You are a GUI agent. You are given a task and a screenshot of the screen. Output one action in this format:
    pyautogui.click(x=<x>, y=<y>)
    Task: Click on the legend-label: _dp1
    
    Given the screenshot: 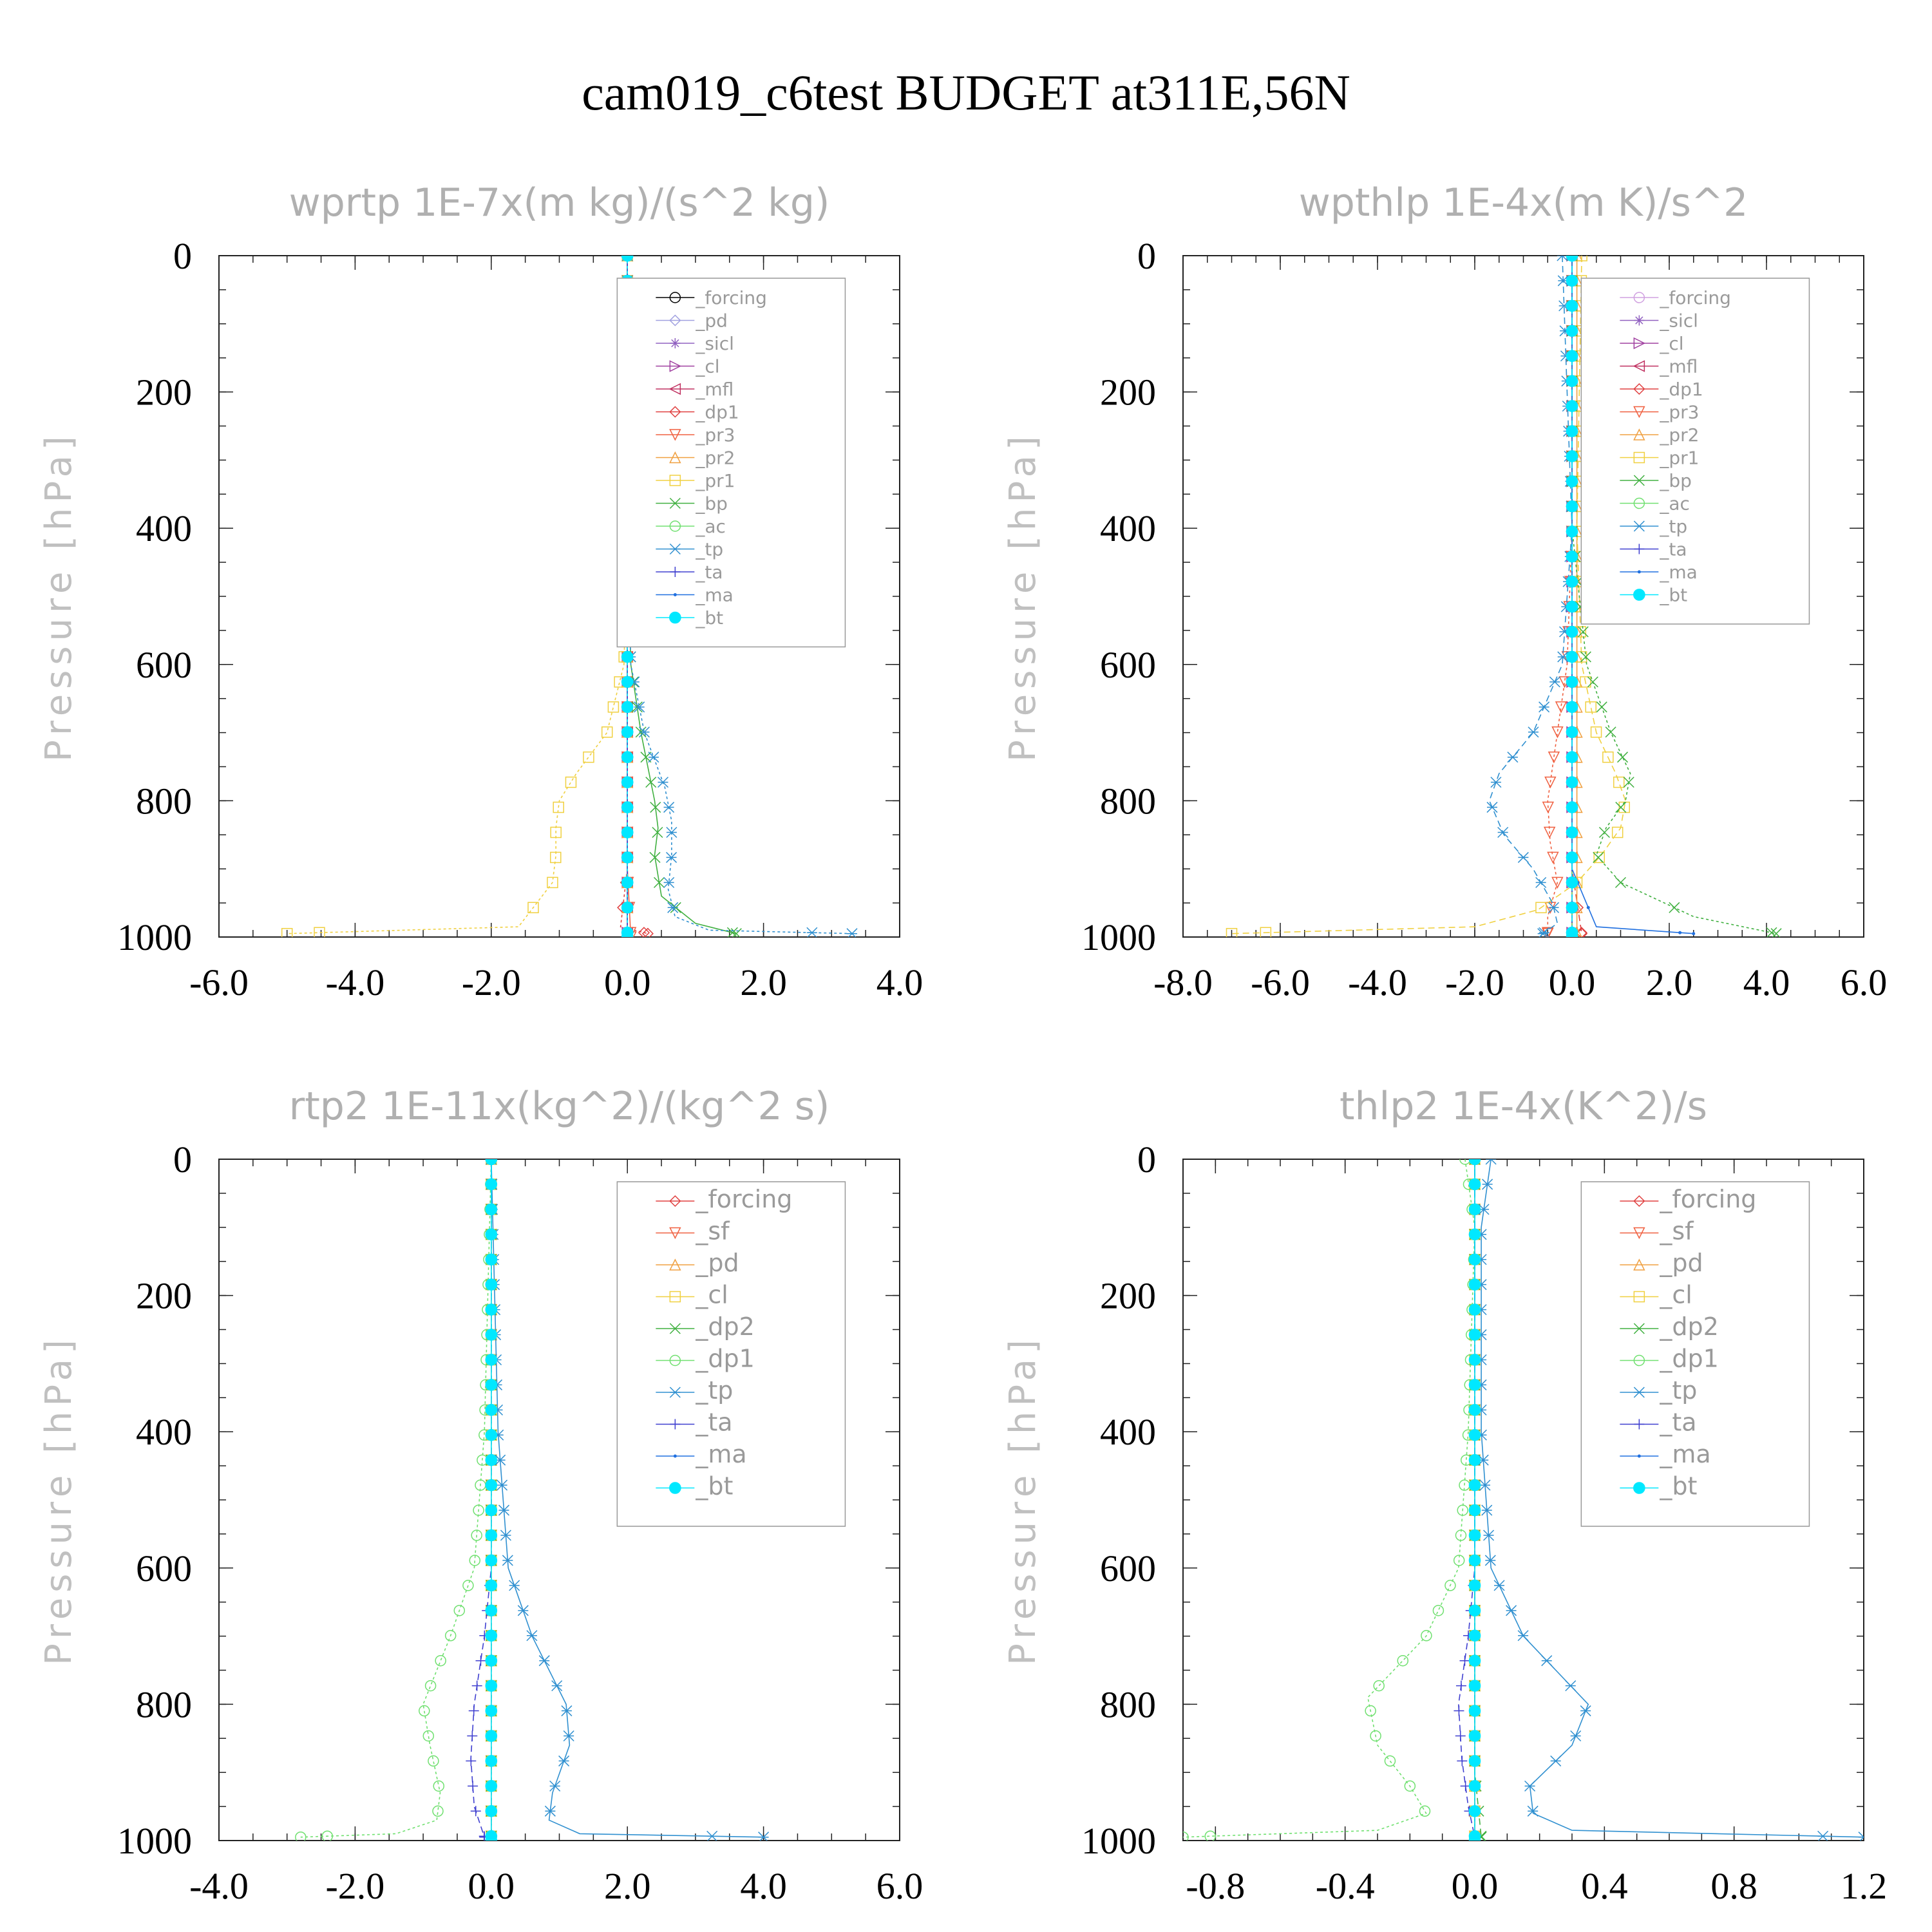 What is the action you would take?
    pyautogui.click(x=1688, y=1359)
    